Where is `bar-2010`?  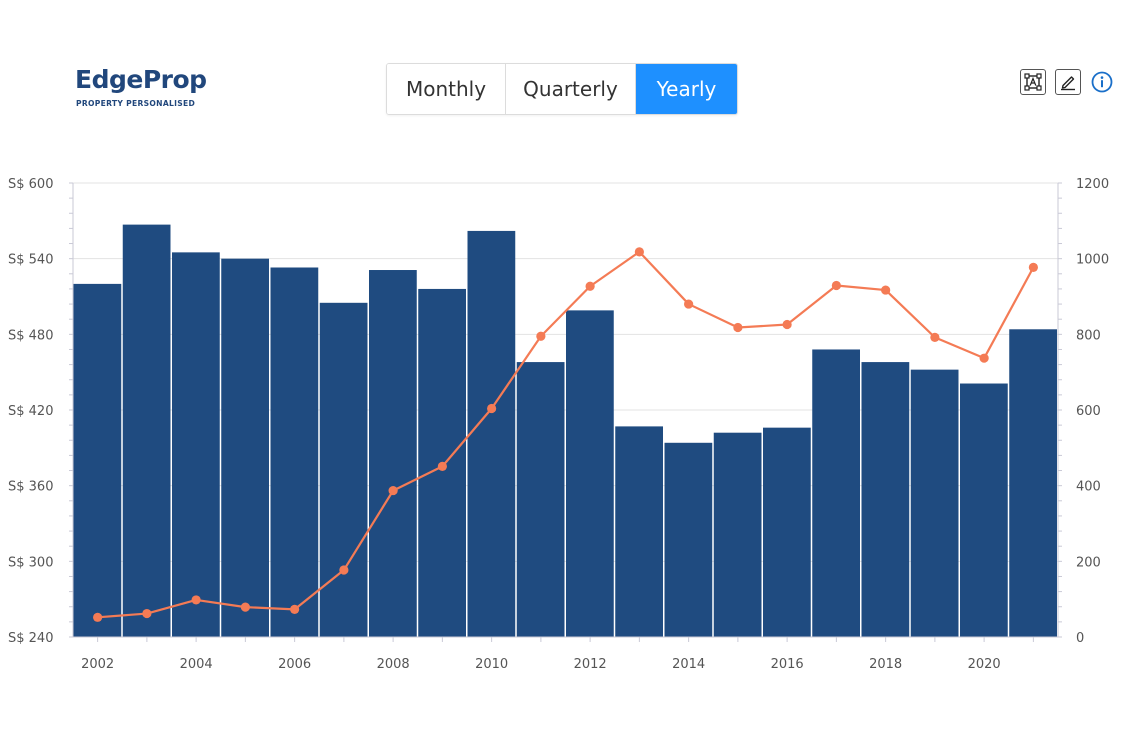 bar-2010 is located at coordinates (491, 433).